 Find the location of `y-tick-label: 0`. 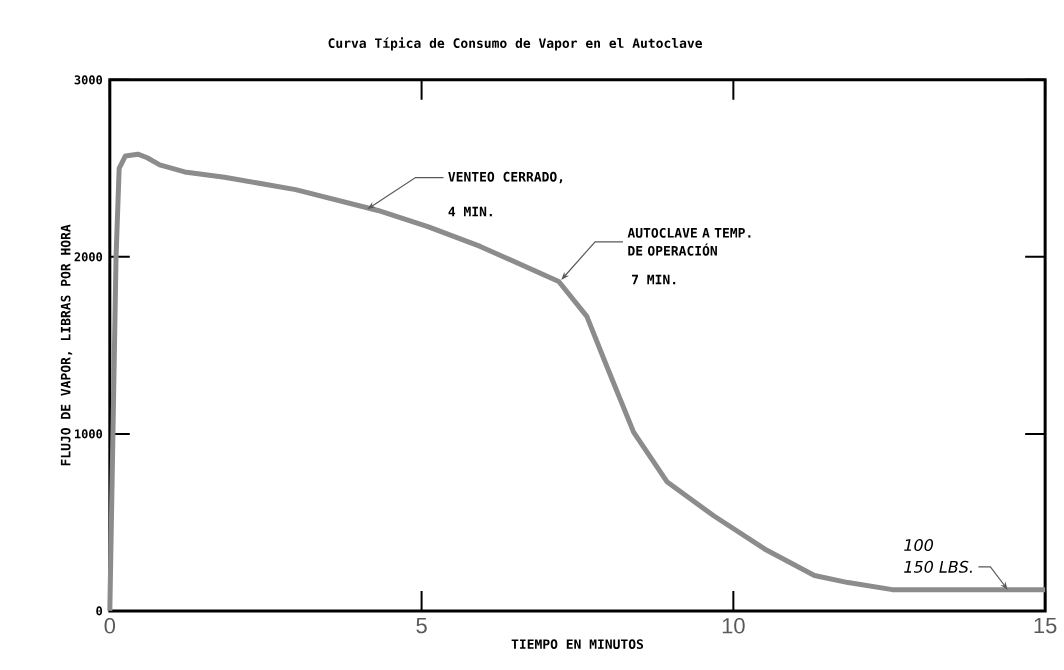

y-tick-label: 0 is located at coordinates (99, 611).